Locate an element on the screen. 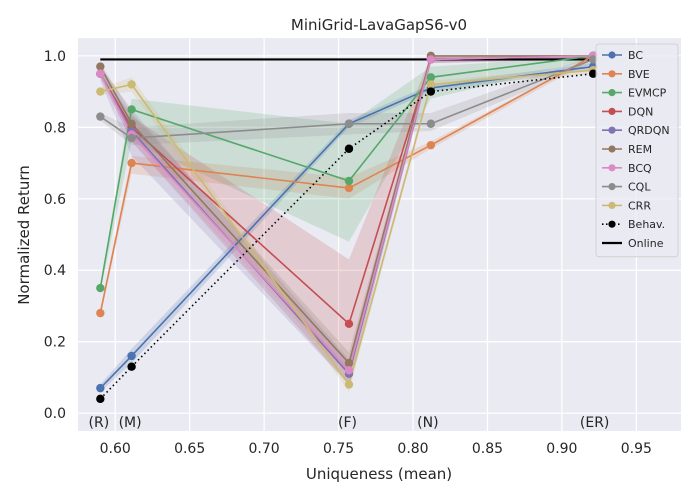 This screenshot has width=700, height=500. uniqueness-annotation: (ER) is located at coordinates (595, 423).